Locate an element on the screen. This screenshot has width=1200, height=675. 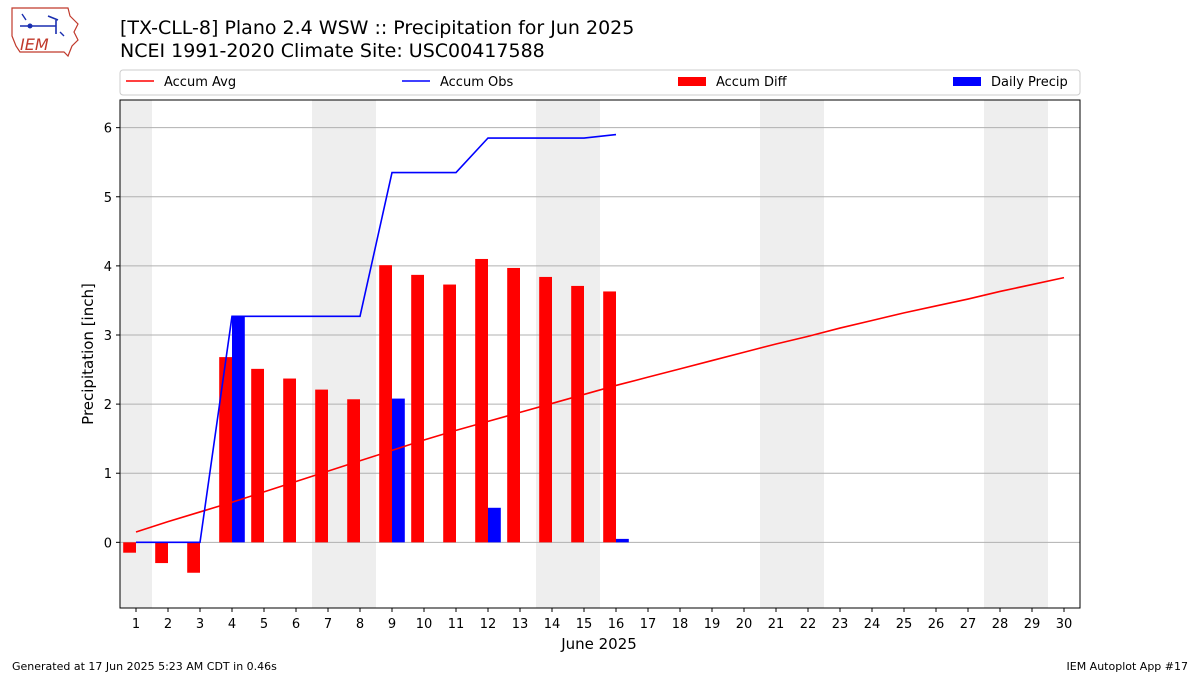
x-tick-label: 18 is located at coordinates (680, 624).